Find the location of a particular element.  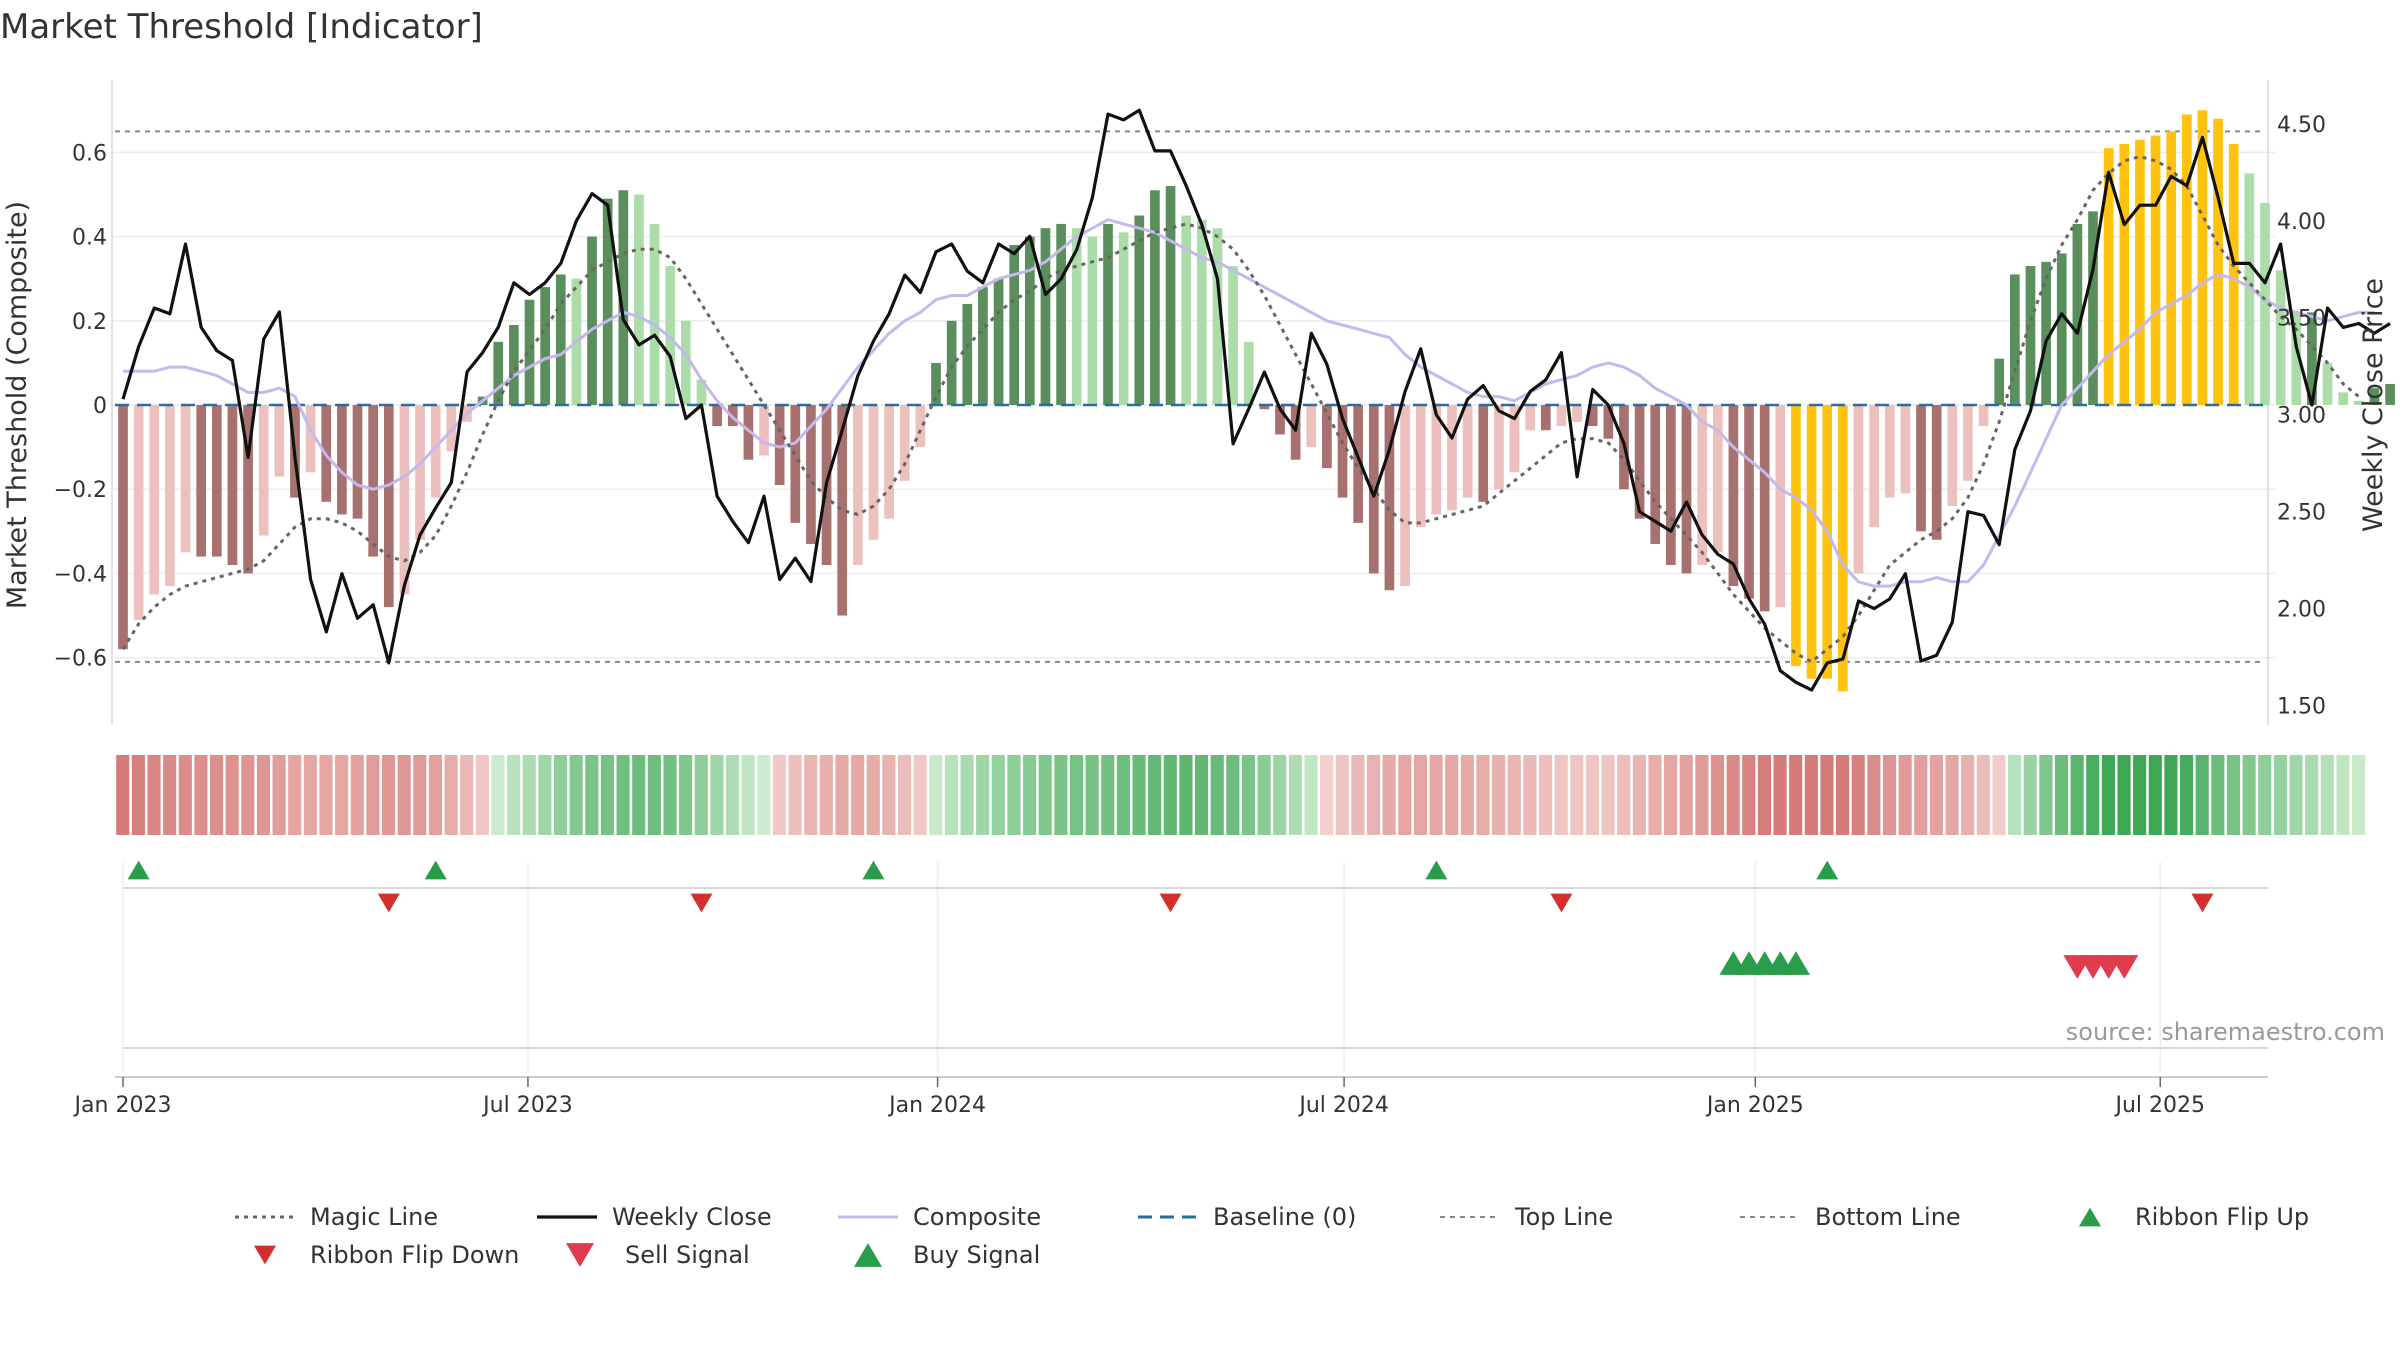

legend-item-composite: Composite is located at coordinates (939, 1217).